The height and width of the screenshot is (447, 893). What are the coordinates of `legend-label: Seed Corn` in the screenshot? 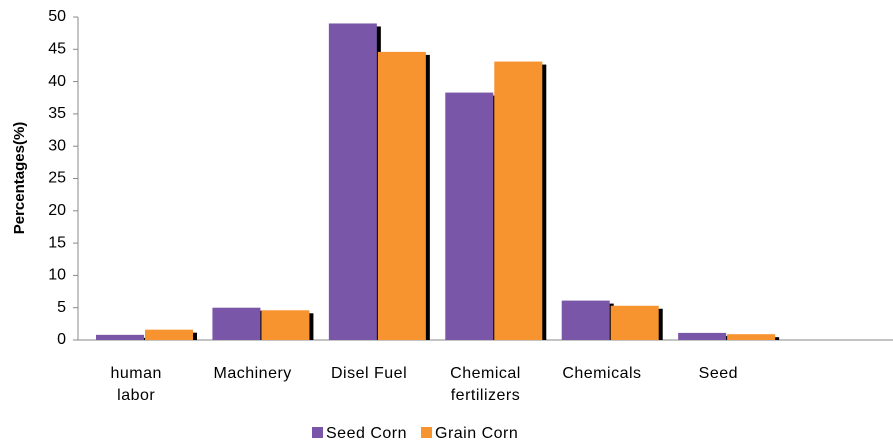 It's located at (366, 433).